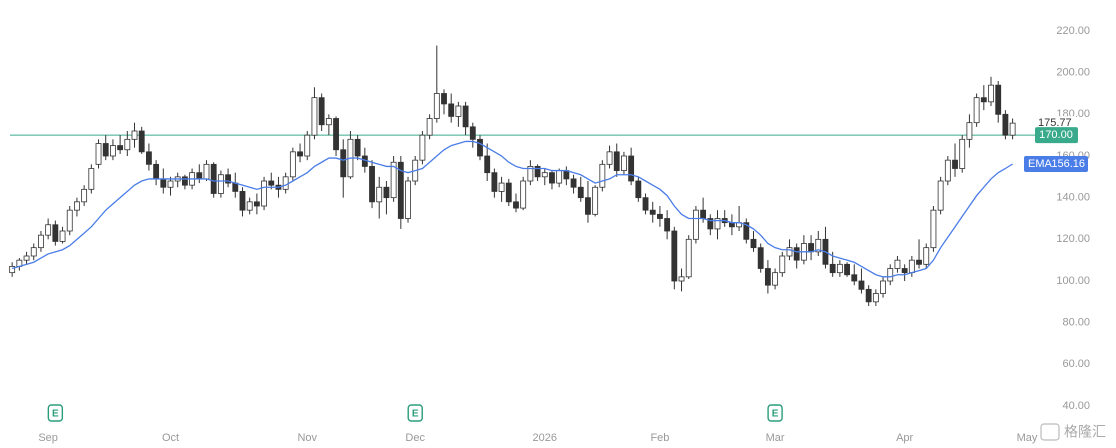  What do you see at coordinates (775, 438) in the screenshot?
I see `x-tick-label: Mar` at bounding box center [775, 438].